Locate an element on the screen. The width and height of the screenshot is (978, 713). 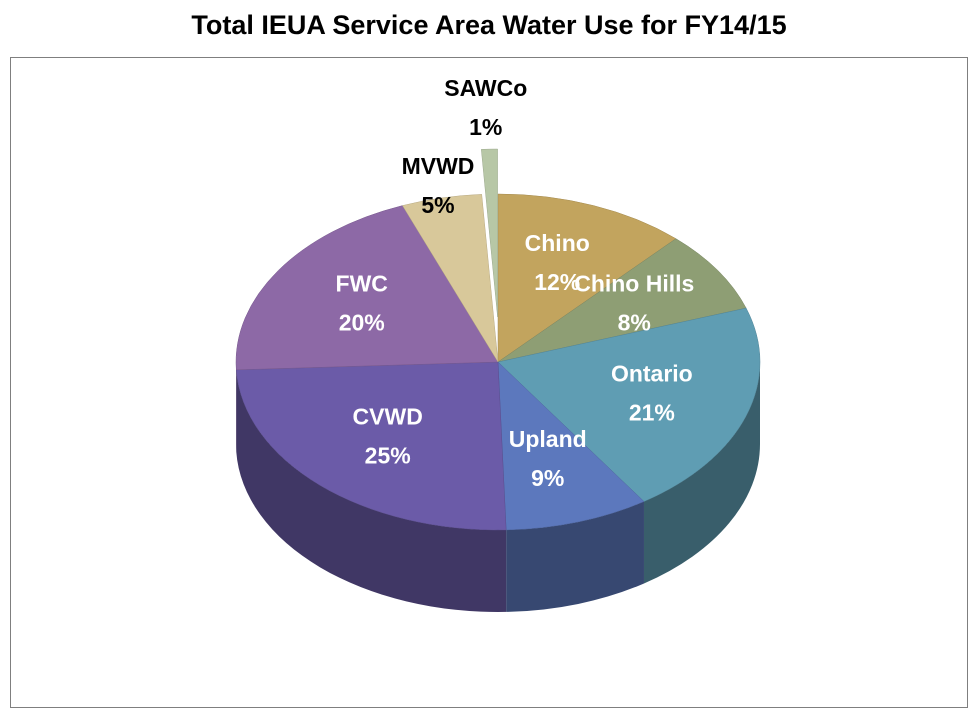
slice-value-label: 12% is located at coordinates (557, 282).